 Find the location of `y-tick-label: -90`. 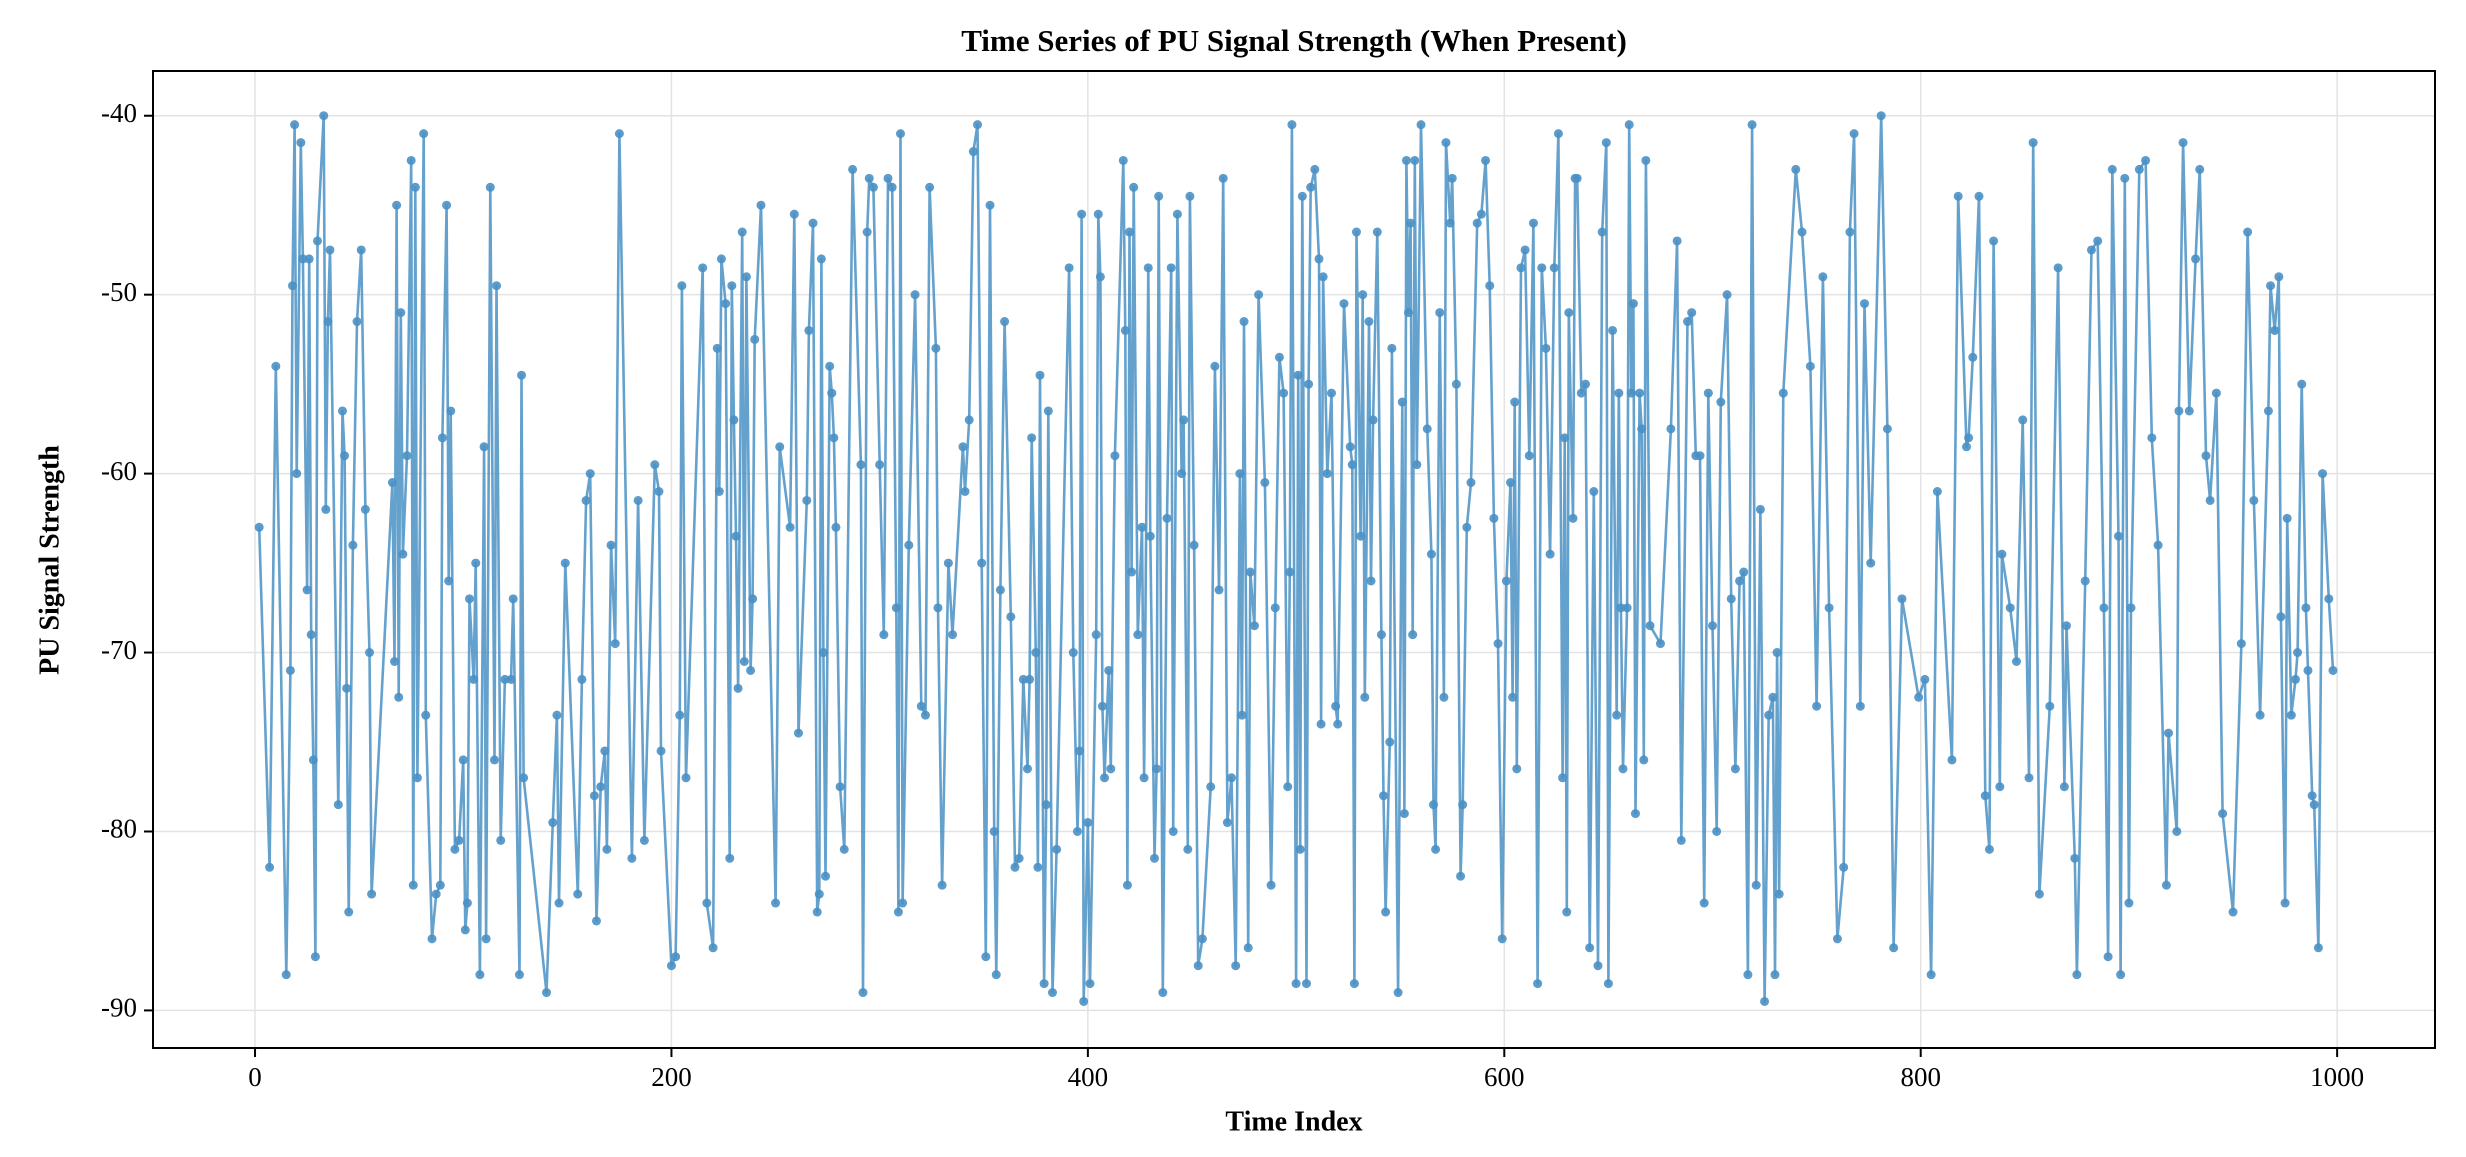

y-tick-label: -90 is located at coordinates (119, 1008).